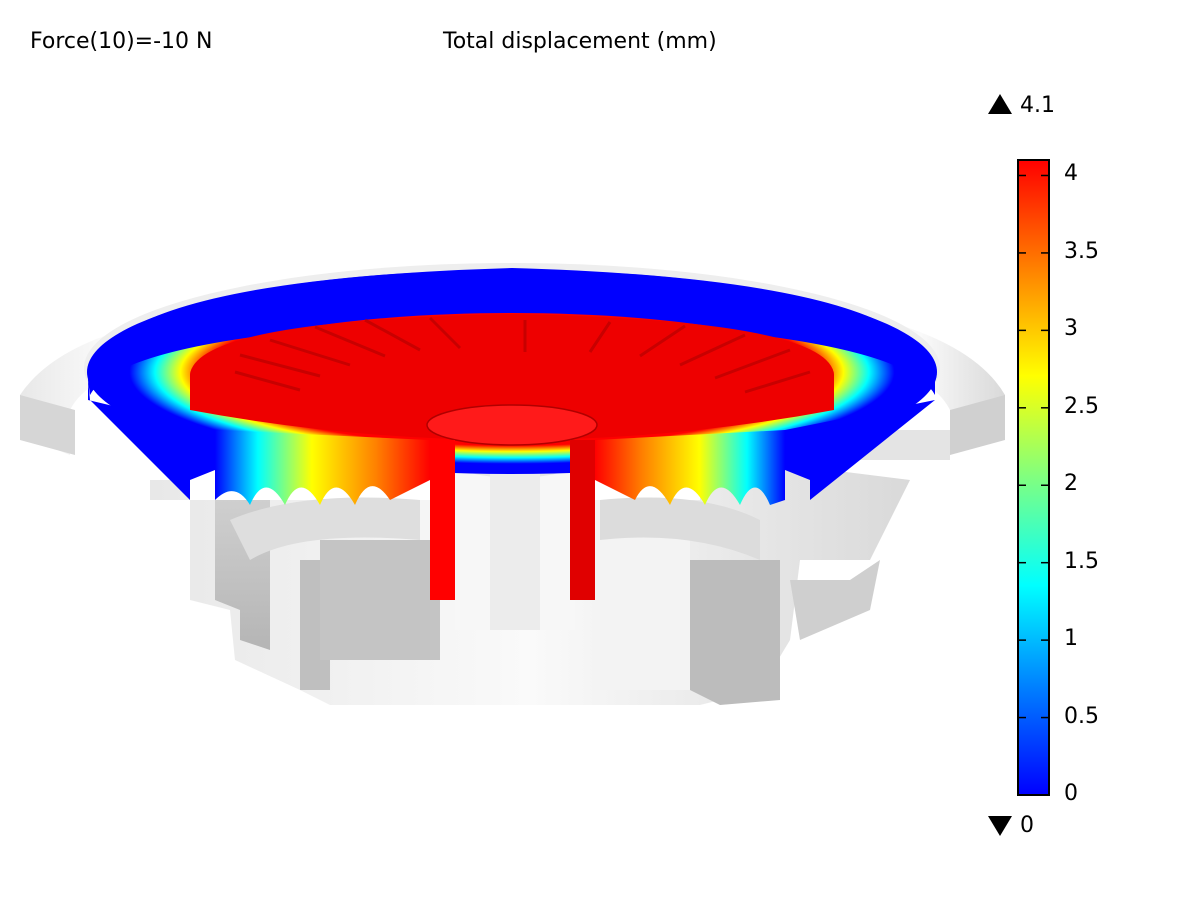 This screenshot has height=900, width=1200. I want to click on colorbar-gradient, so click(1033, 477).